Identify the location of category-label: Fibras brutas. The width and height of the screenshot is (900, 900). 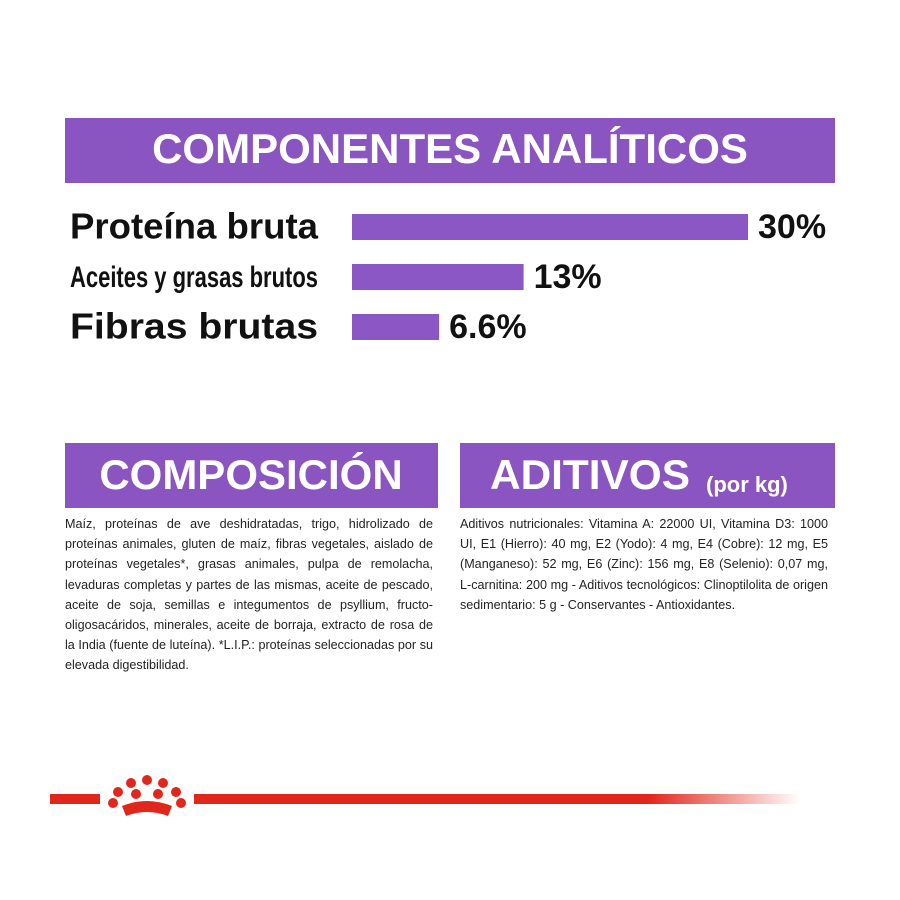
(194, 326).